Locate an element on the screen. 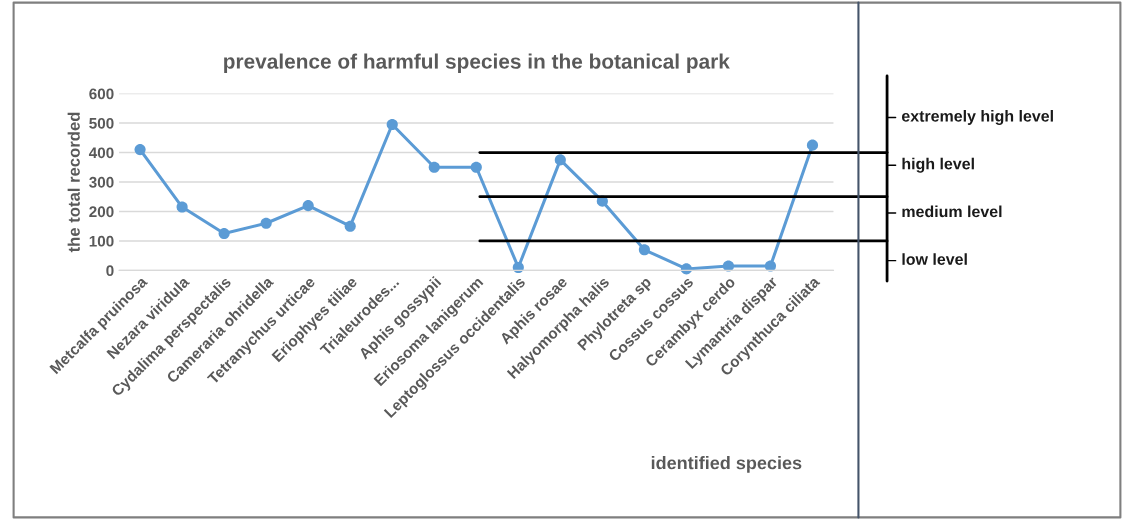 The image size is (1134, 520). text: high level is located at coordinates (938, 165).